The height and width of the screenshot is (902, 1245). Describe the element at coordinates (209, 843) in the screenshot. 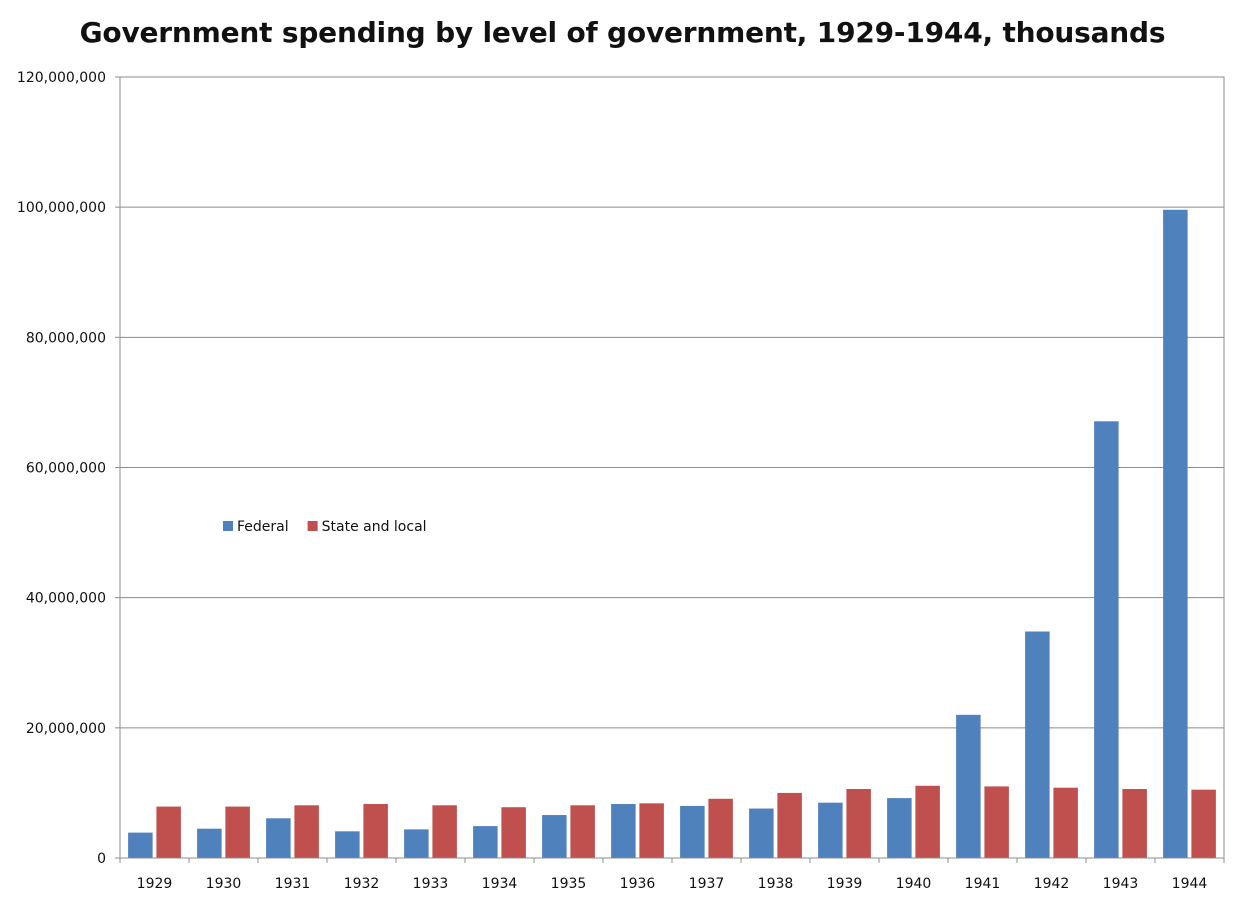

I see `bar-federal-1930` at that location.